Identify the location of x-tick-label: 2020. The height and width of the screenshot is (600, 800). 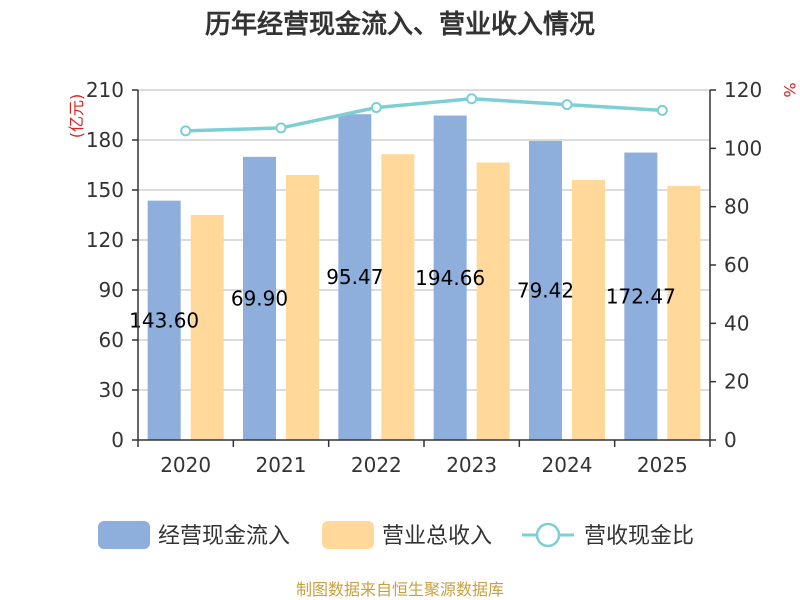
(185, 465).